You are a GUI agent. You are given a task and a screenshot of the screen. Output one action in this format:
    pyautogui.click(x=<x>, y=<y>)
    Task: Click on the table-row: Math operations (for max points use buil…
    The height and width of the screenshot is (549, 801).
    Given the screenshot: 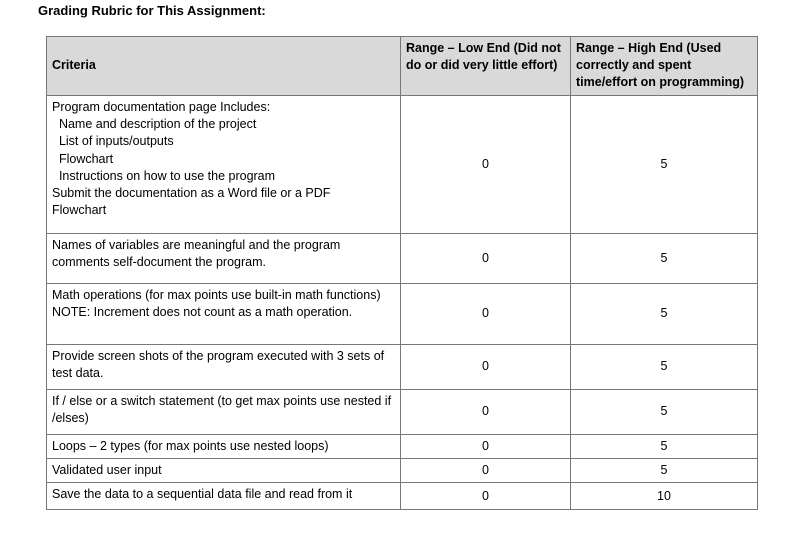 What is the action you would take?
    pyautogui.click(x=402, y=314)
    